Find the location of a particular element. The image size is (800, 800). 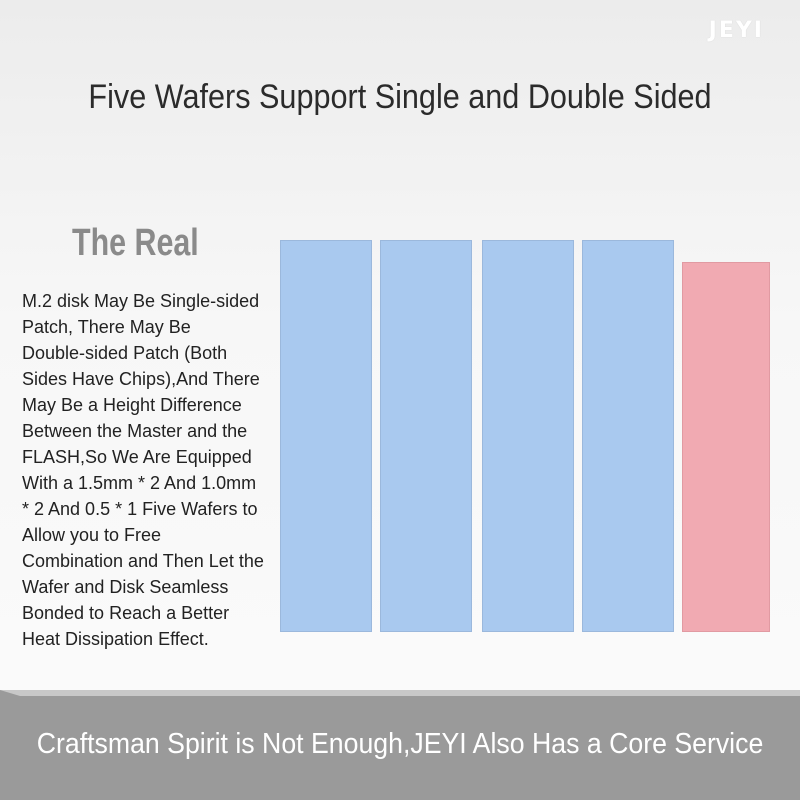

body-line: FLASH,So We Are Equipped is located at coordinates (137, 457).